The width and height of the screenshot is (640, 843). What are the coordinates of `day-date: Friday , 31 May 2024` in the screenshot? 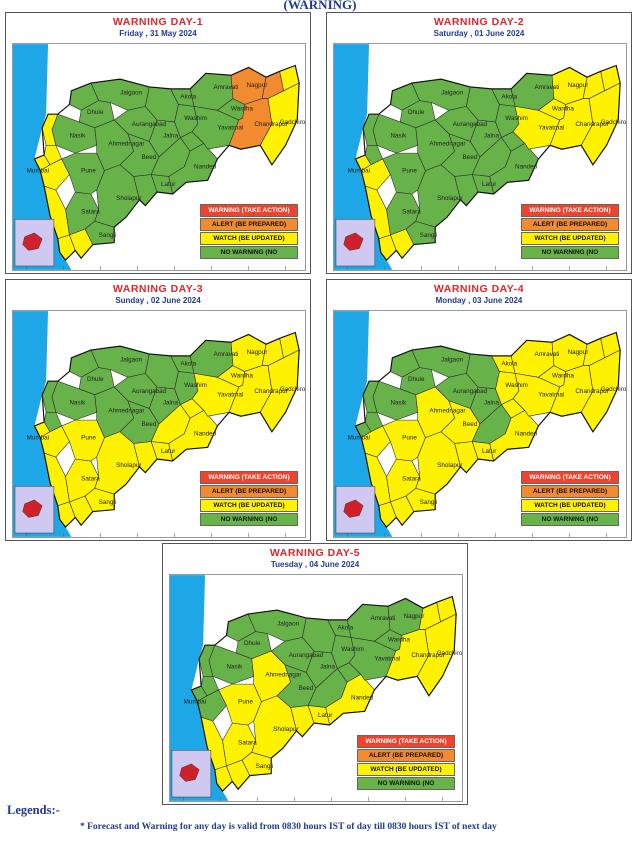 It's located at (158, 33).